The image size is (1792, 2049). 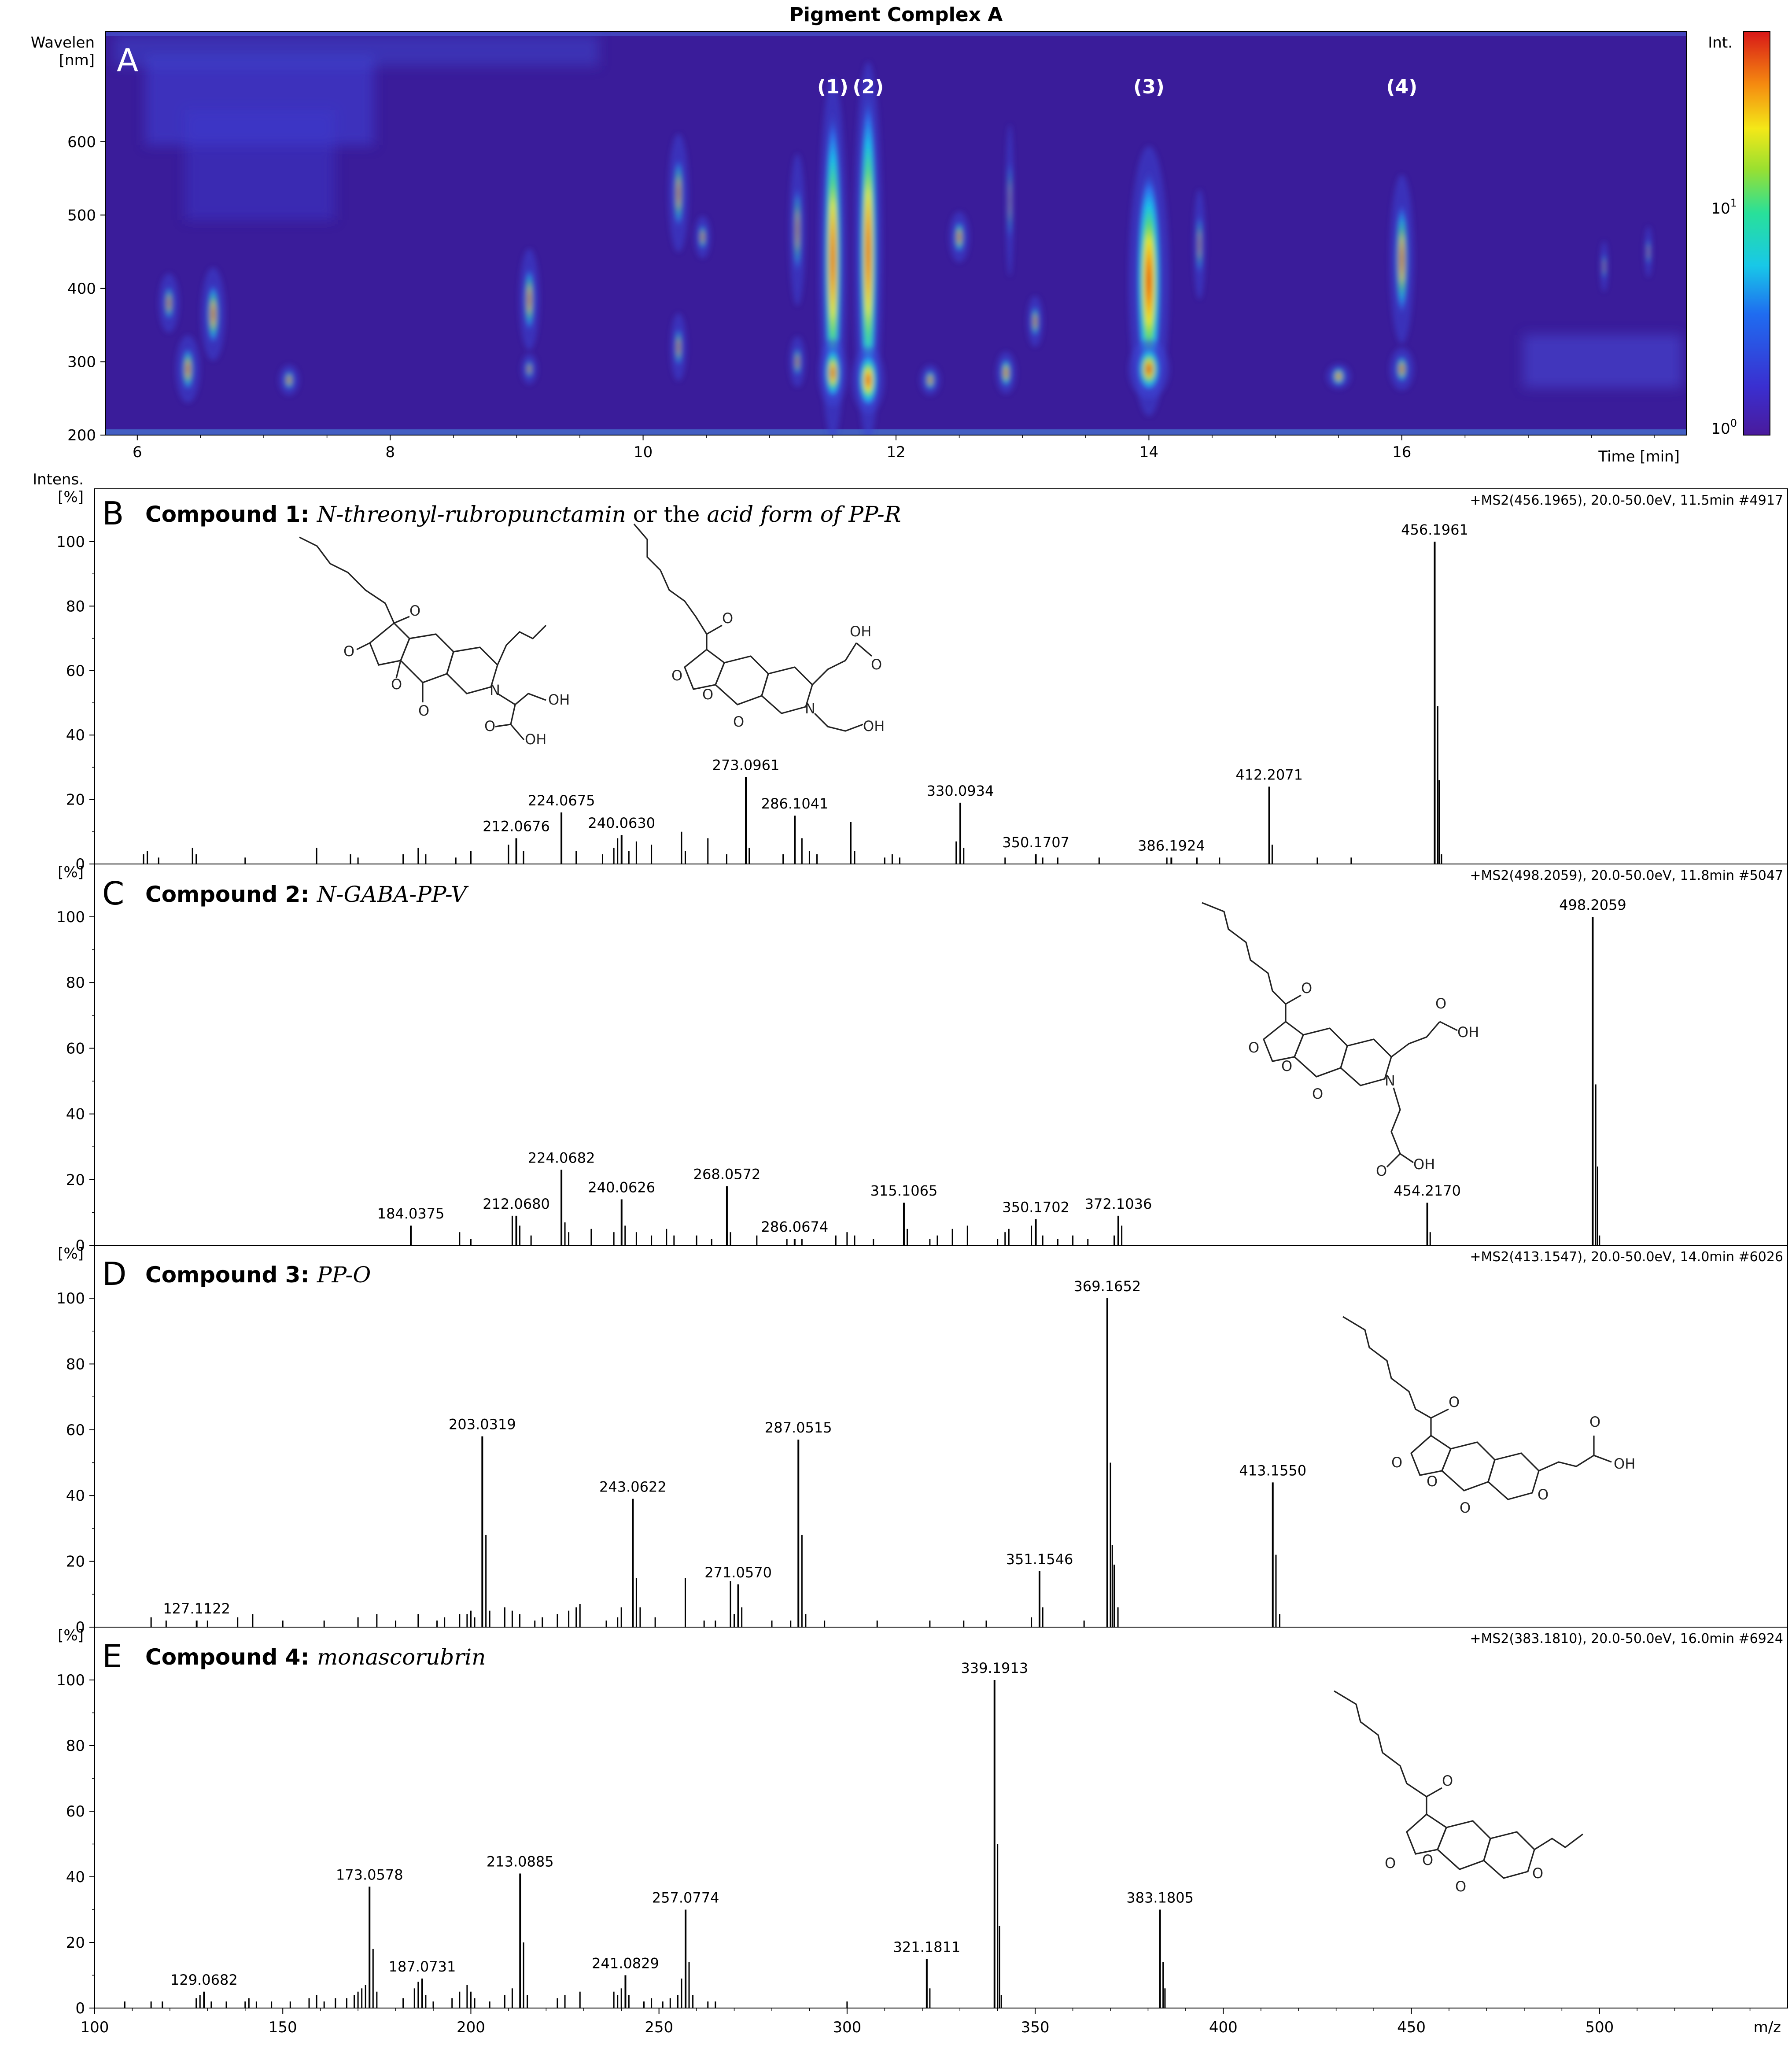 I want to click on spectrum-xtick-label: 500, so click(x=1599, y=2028).